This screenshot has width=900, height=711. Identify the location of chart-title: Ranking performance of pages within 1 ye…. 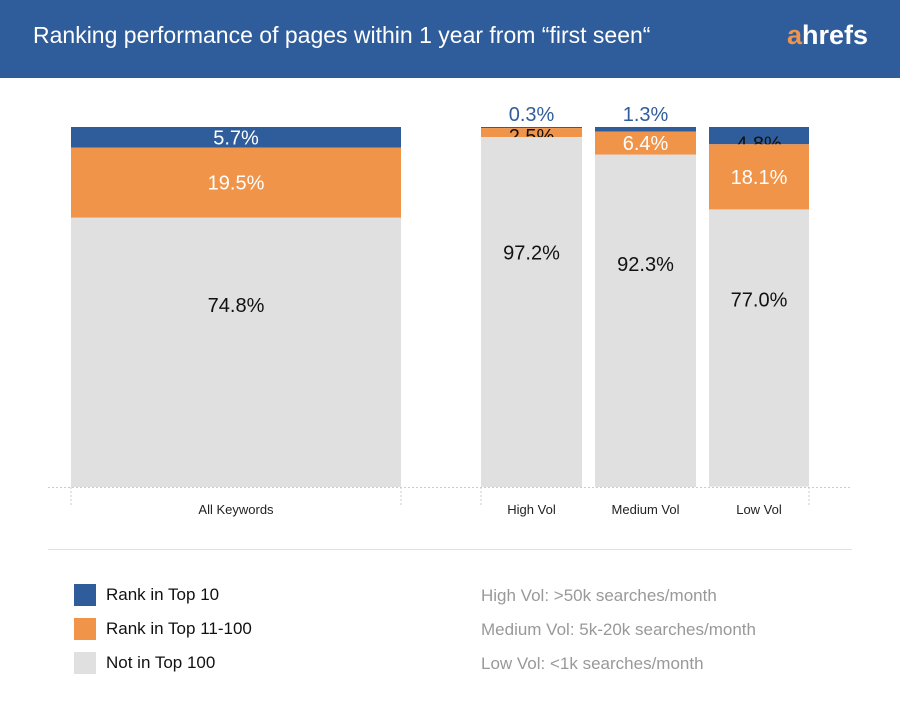
(342, 35).